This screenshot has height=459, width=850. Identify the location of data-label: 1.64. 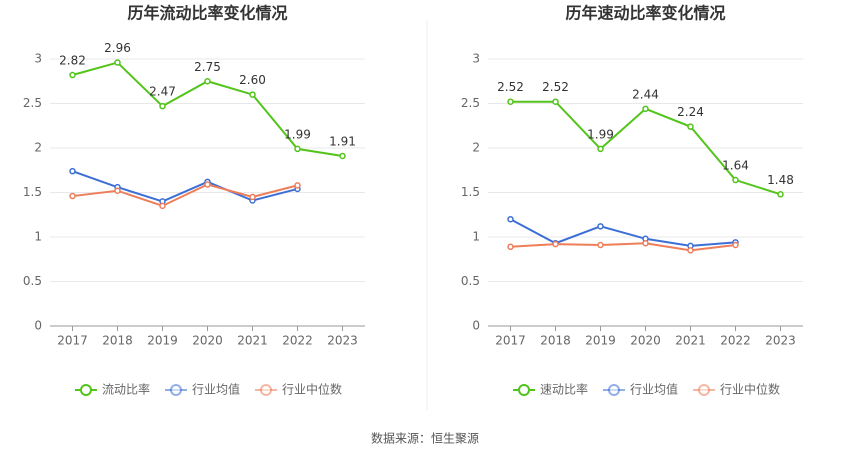
(735, 166).